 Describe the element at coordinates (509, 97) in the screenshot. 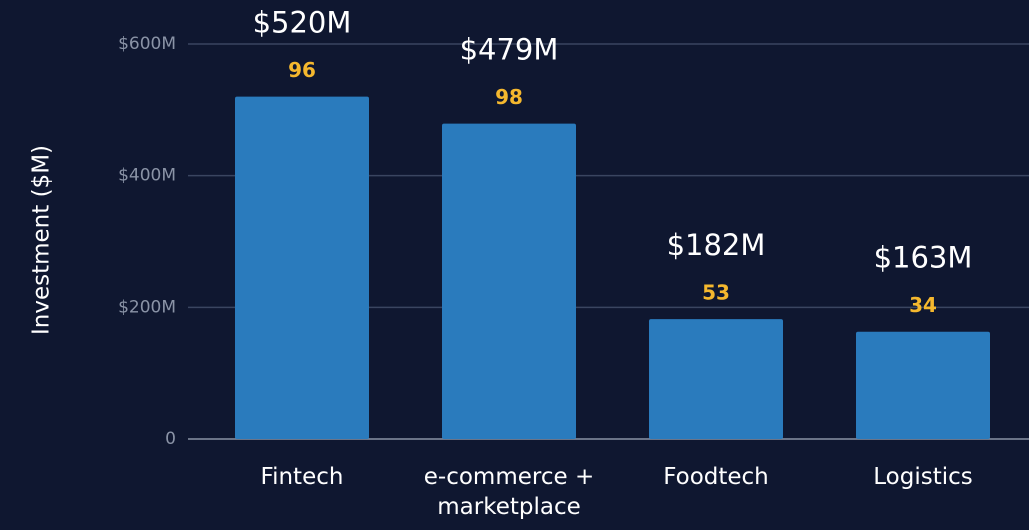

I see `count-label: 98` at that location.